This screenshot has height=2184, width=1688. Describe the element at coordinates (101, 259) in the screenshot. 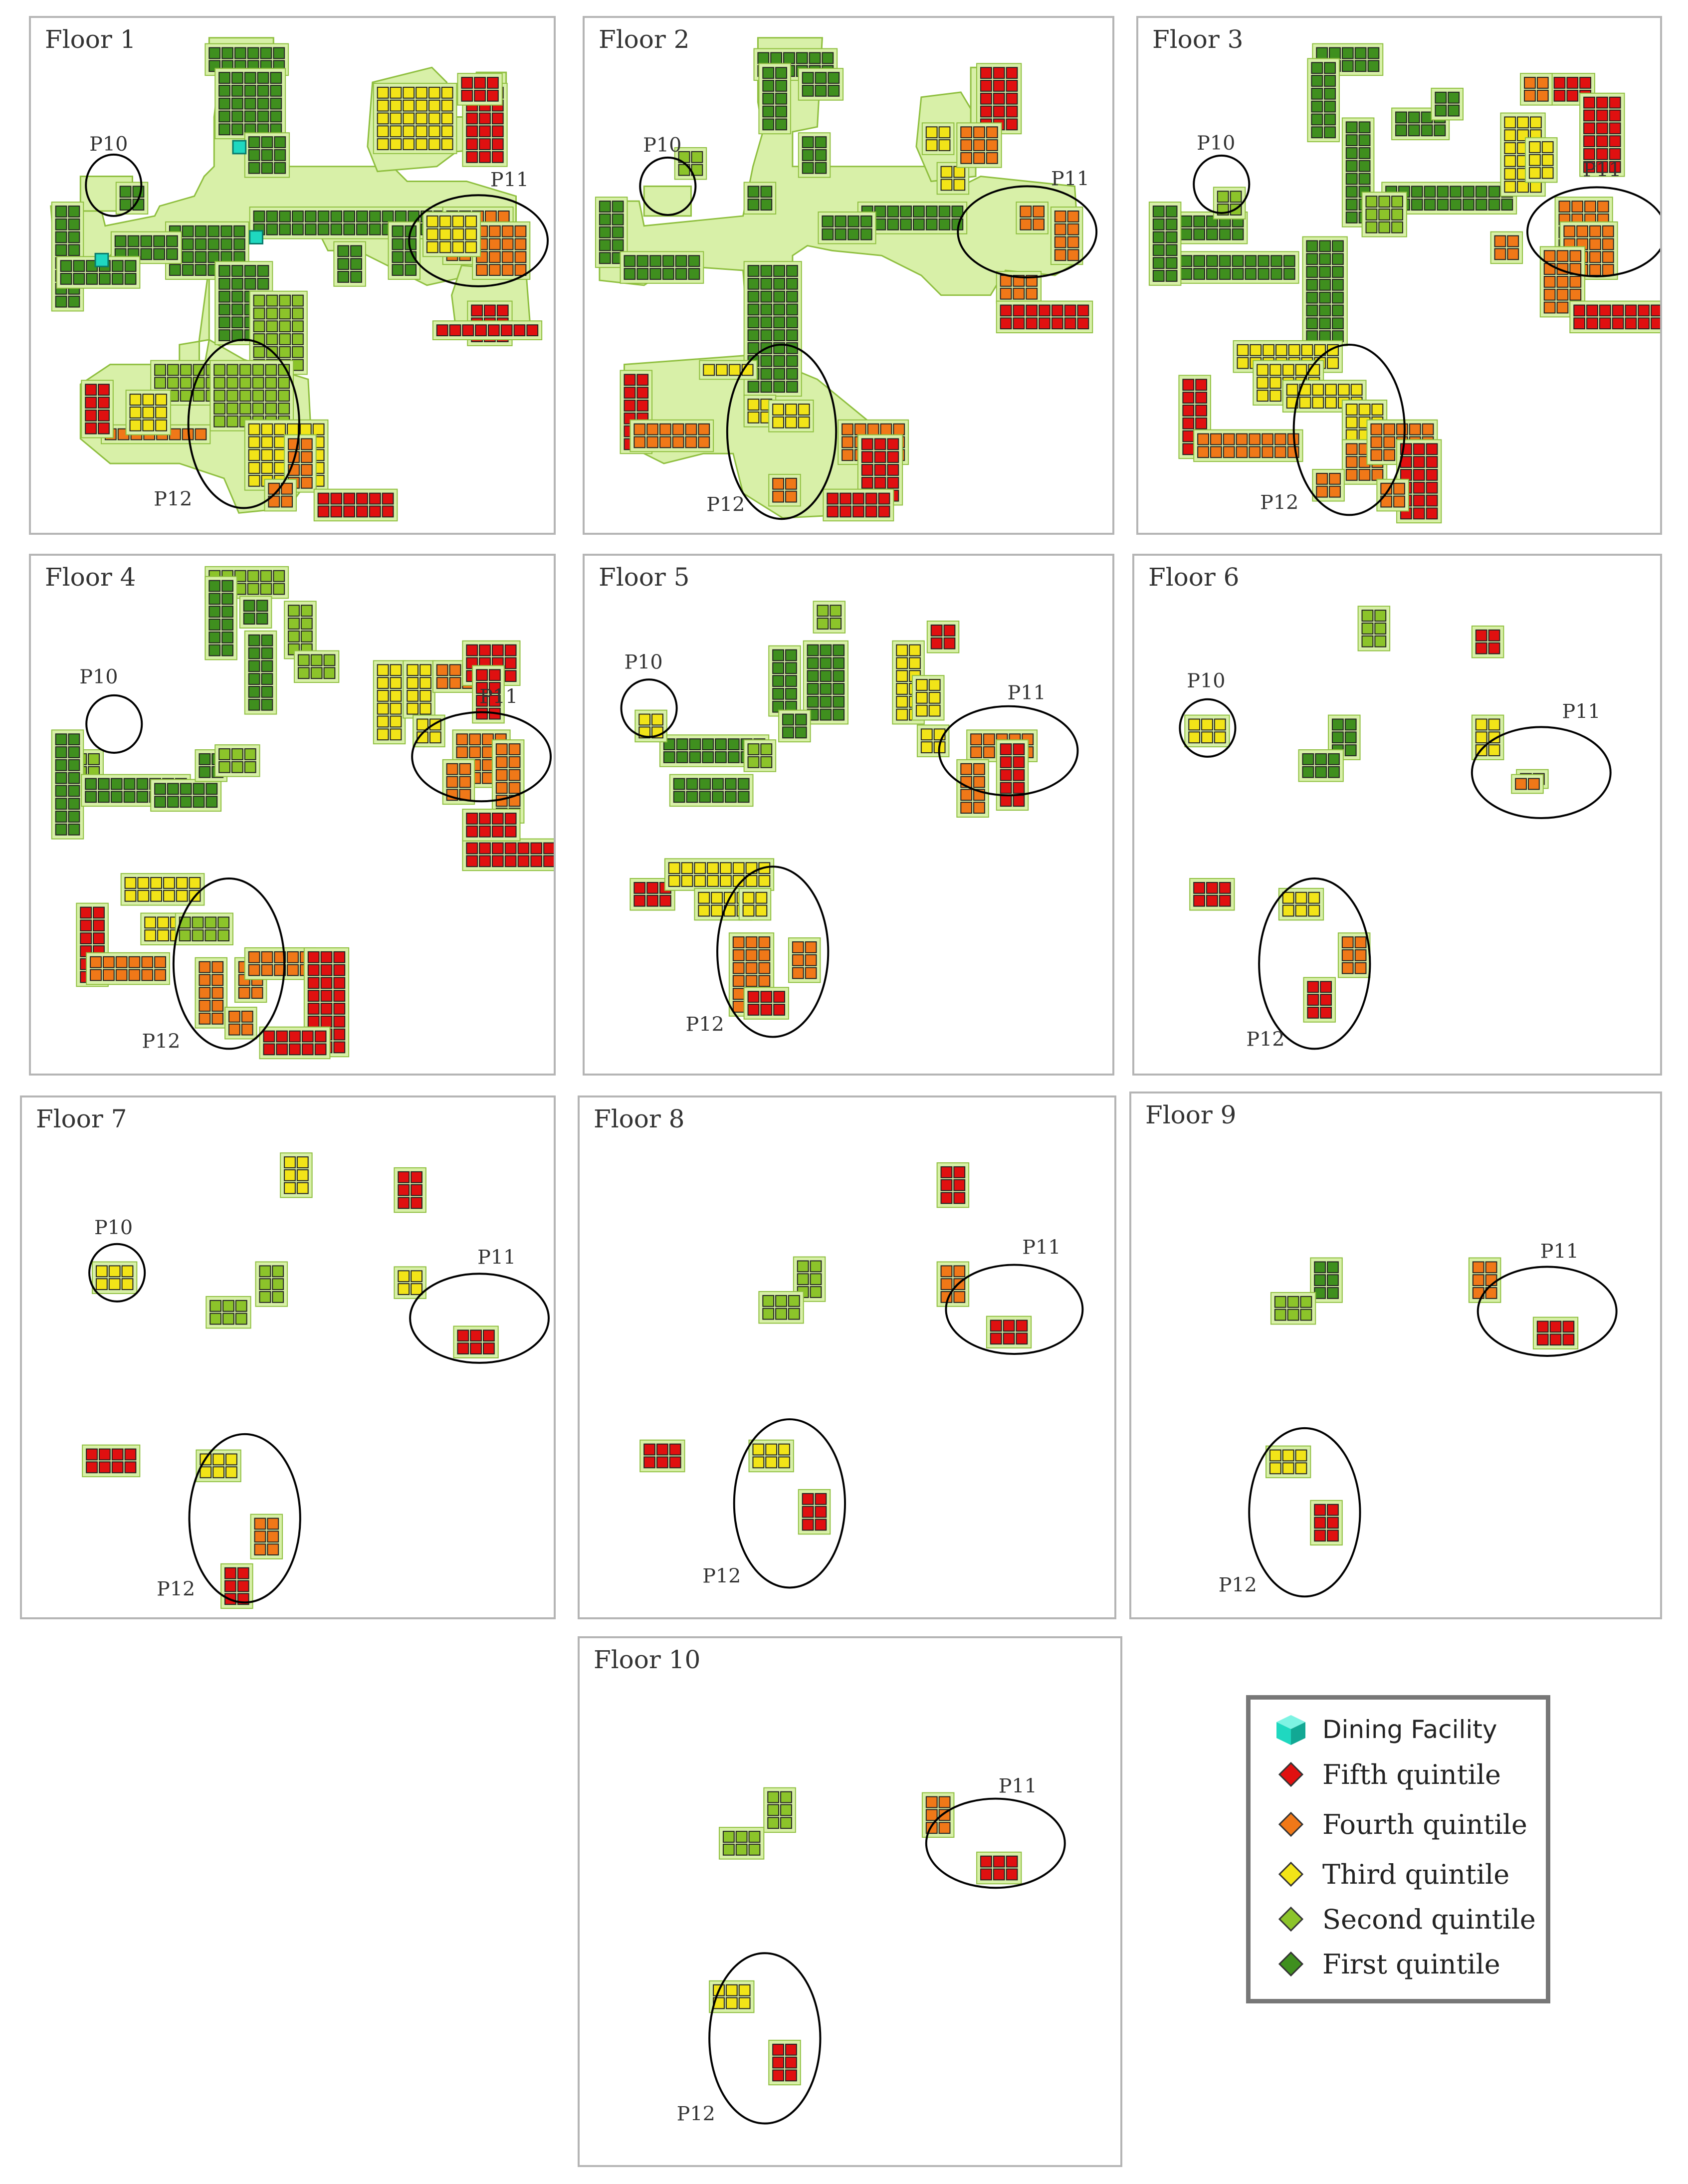

I see `dining-facility-icon` at that location.